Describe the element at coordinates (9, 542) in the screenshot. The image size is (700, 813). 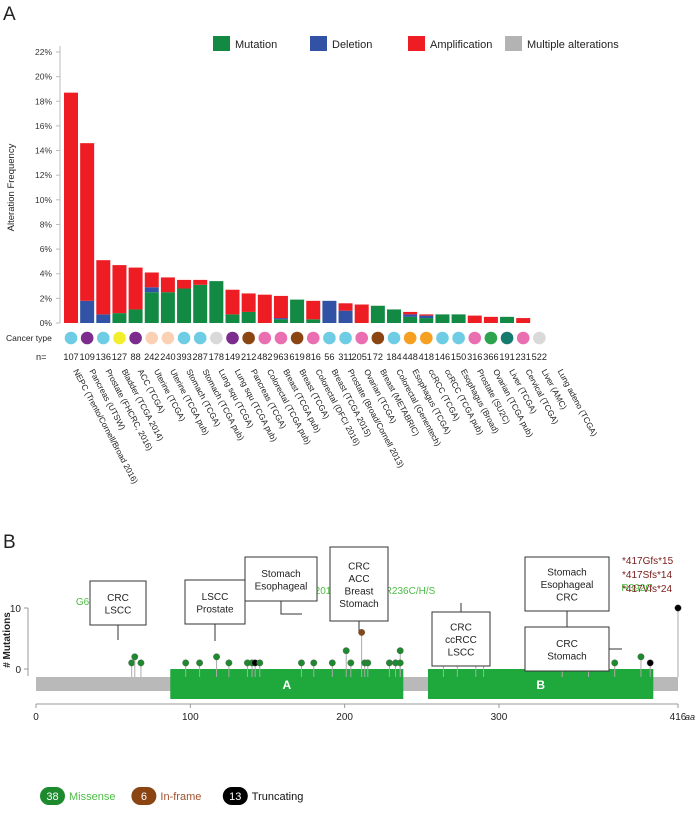
I see `panel-b-label: B` at that location.